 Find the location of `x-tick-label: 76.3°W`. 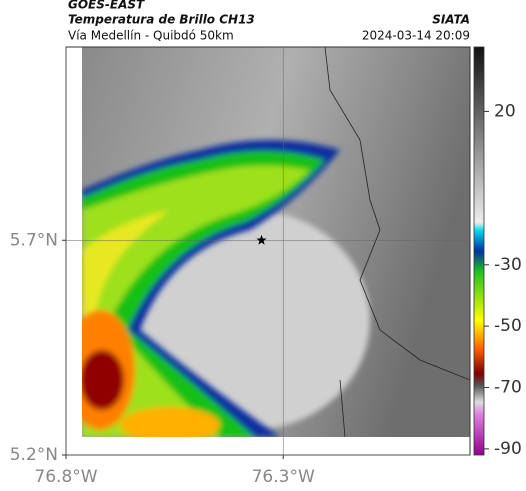

x-tick-label: 76.3°W is located at coordinates (283, 477).